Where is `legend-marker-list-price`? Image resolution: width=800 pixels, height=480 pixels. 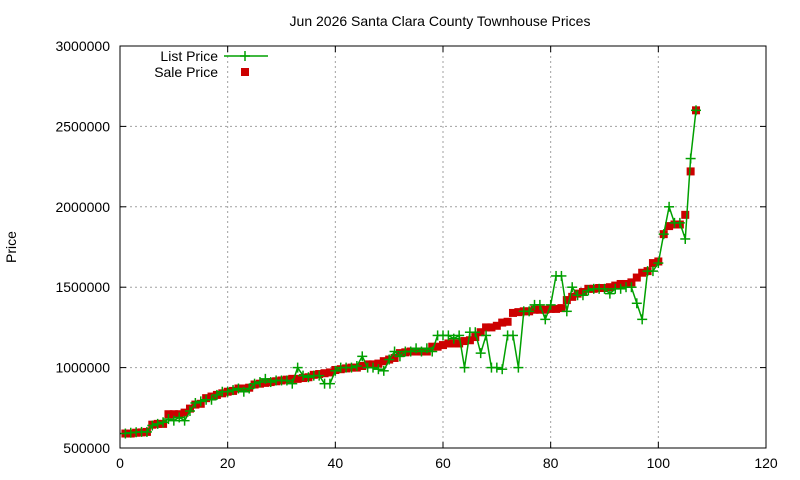
legend-marker-list-price is located at coordinates (245, 56).